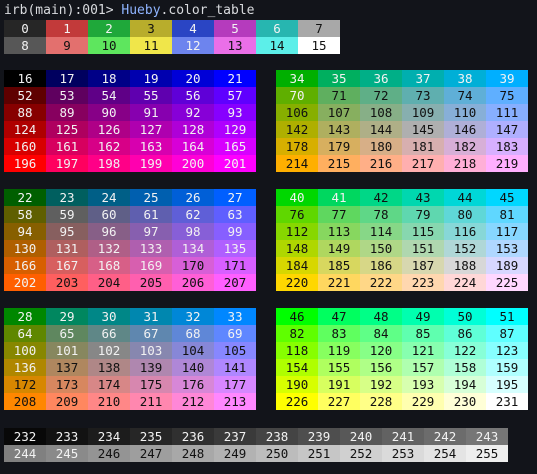 The image size is (537, 474). What do you see at coordinates (67, 197) in the screenshot?
I see `color-cell-23: 23` at bounding box center [67, 197].